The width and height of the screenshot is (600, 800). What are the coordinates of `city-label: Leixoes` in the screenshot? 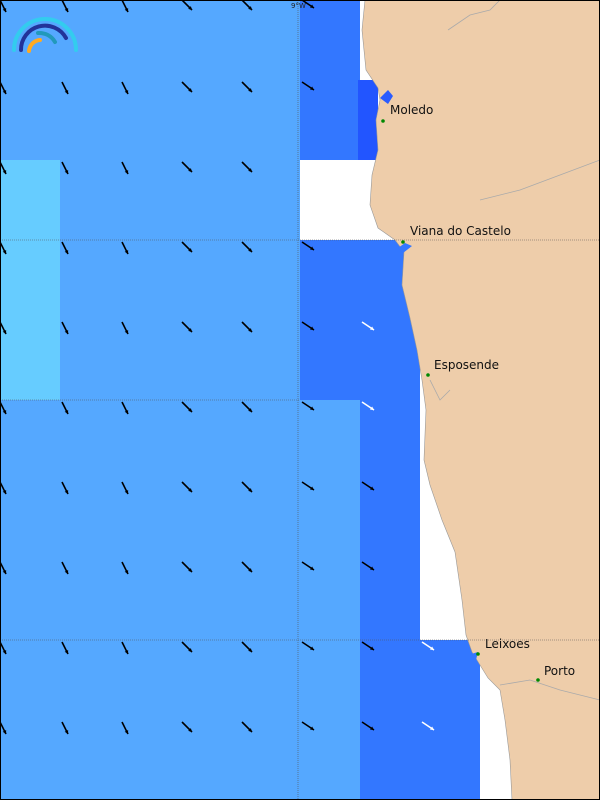 It's located at (507, 644).